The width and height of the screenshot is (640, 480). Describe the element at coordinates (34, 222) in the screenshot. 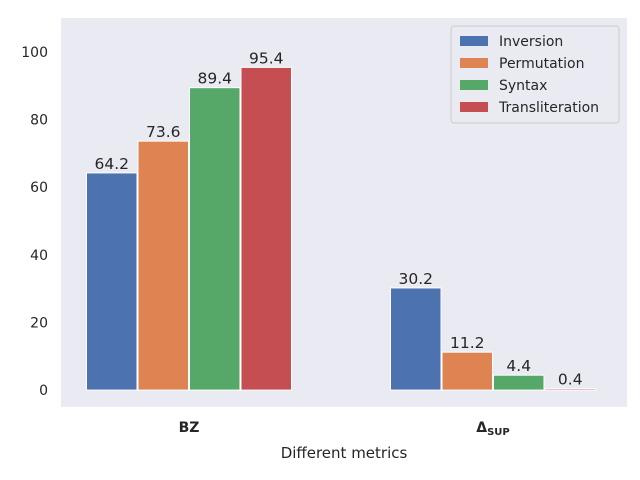

I see `y-axis-ticks: 0 20 40 60 80 100` at that location.